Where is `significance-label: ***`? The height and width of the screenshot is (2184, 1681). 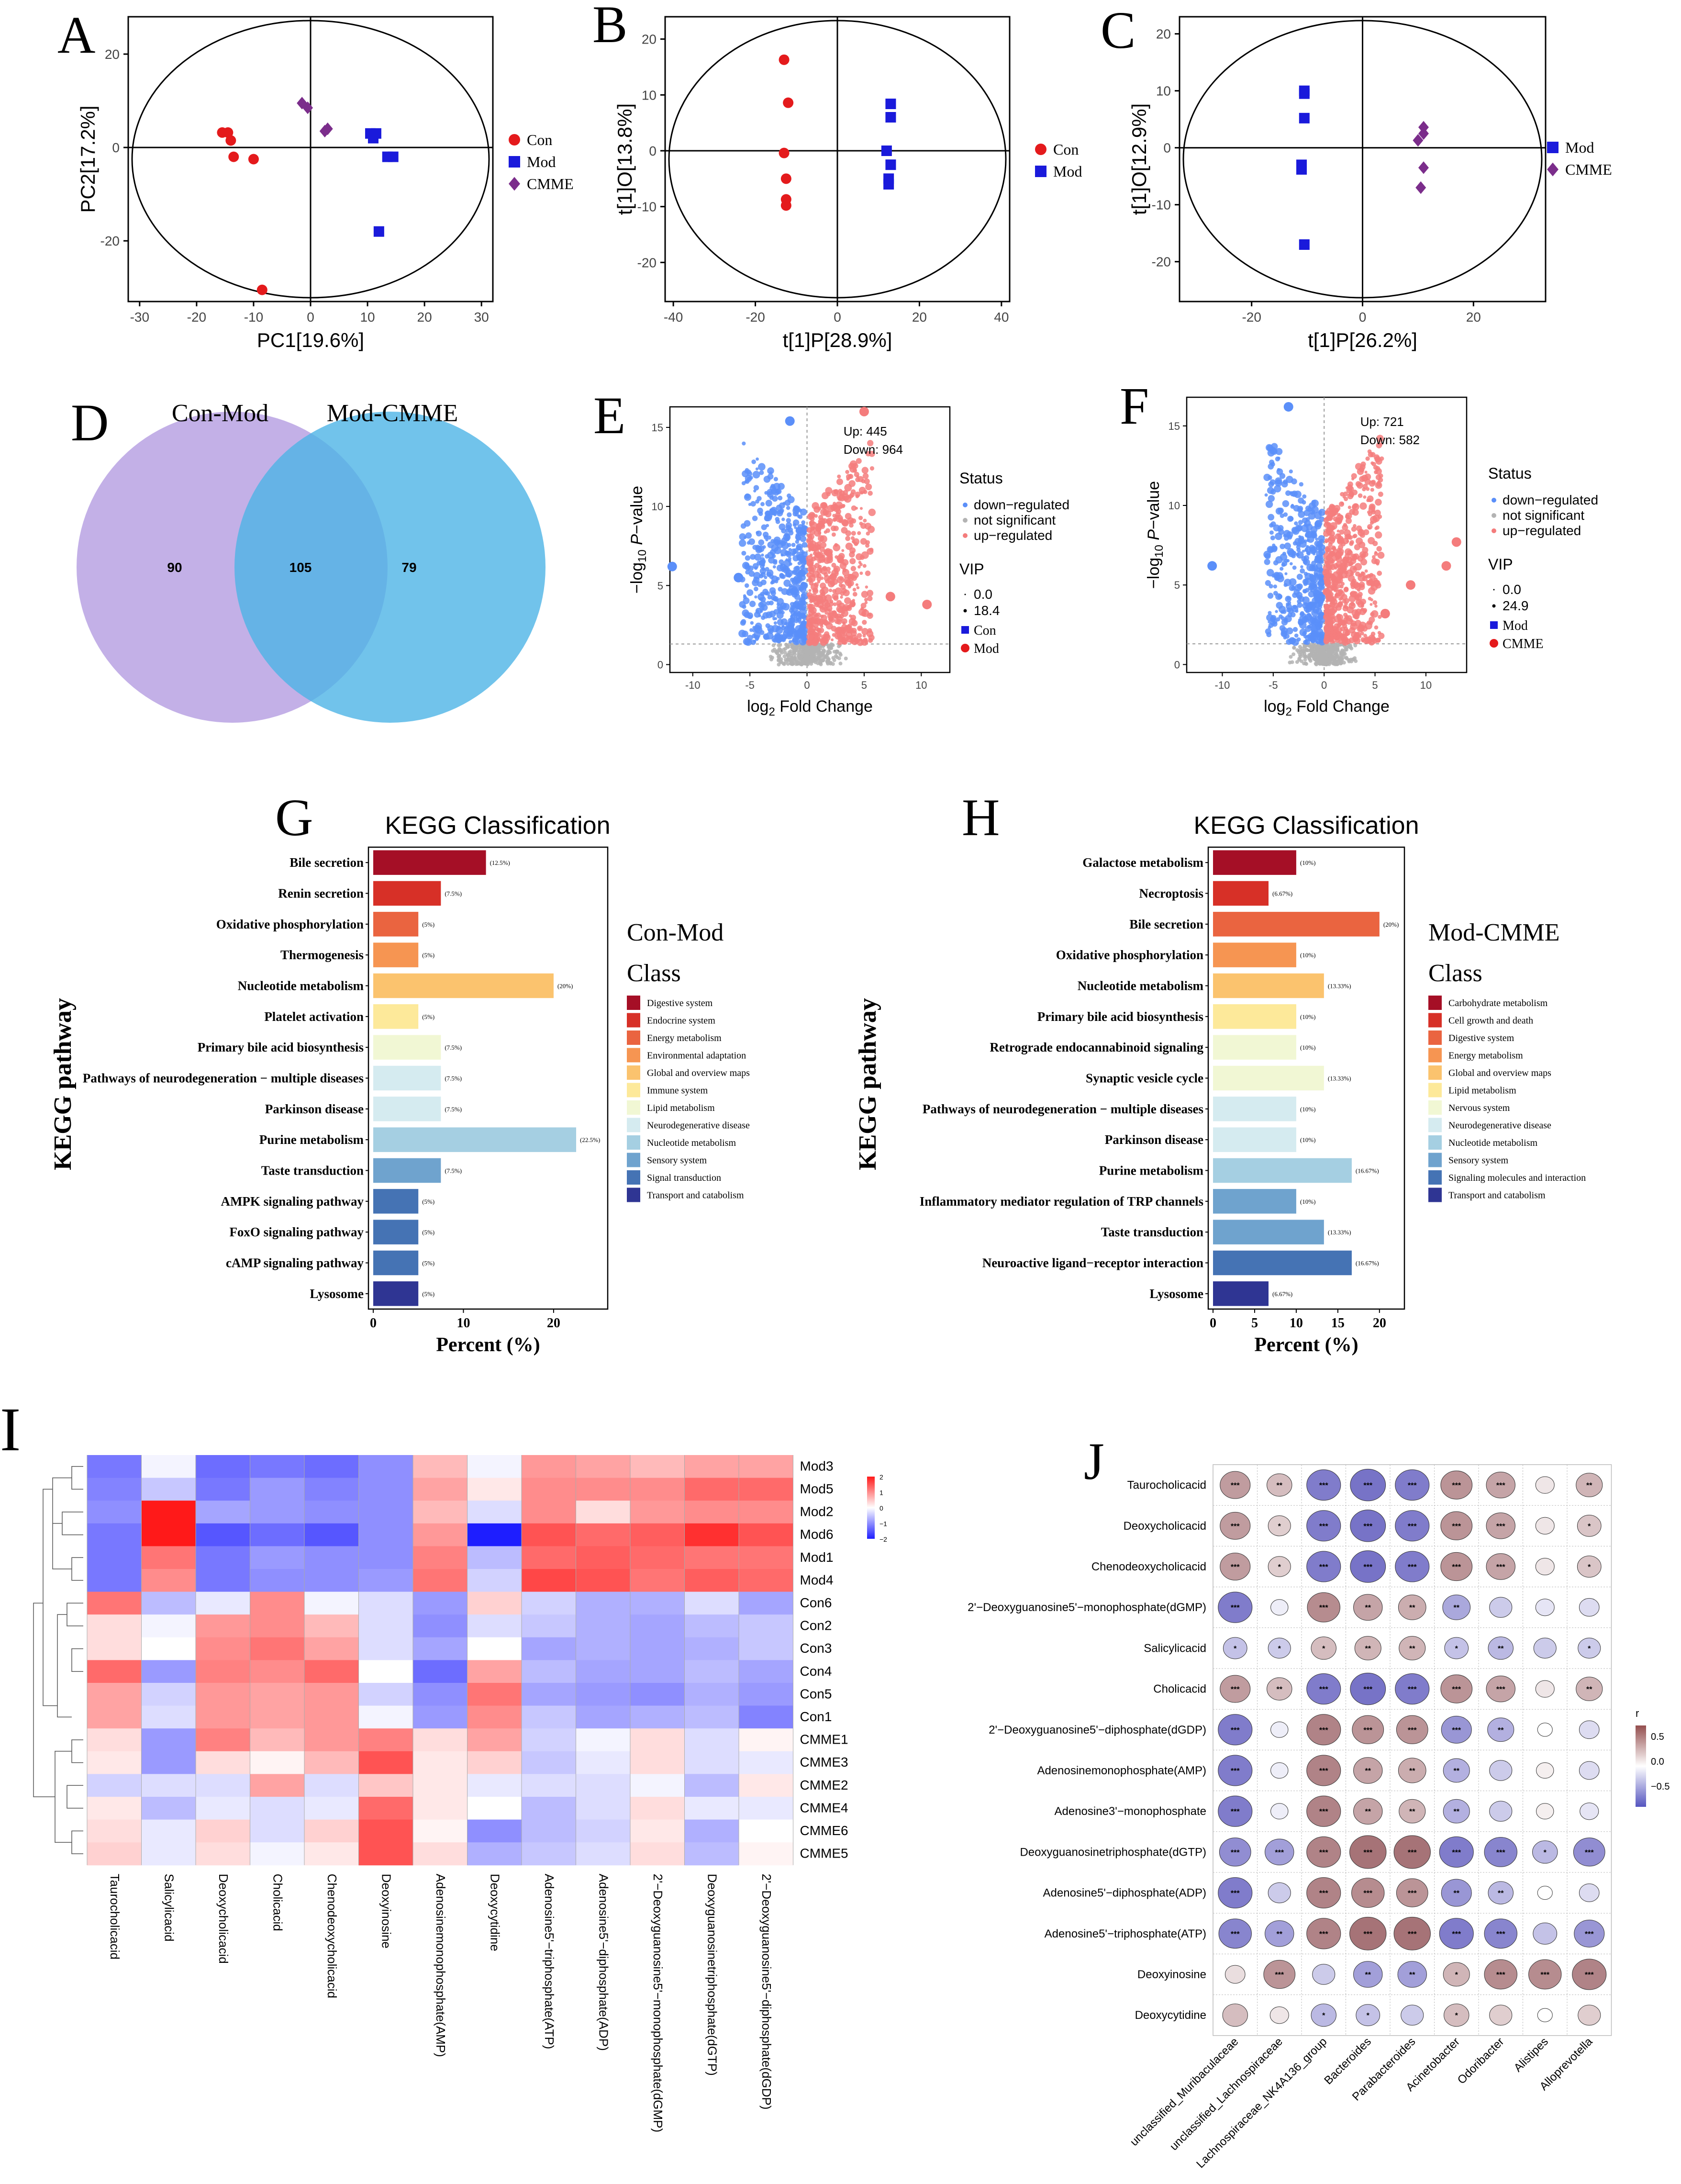 significance-label: *** is located at coordinates (1324, 1771).